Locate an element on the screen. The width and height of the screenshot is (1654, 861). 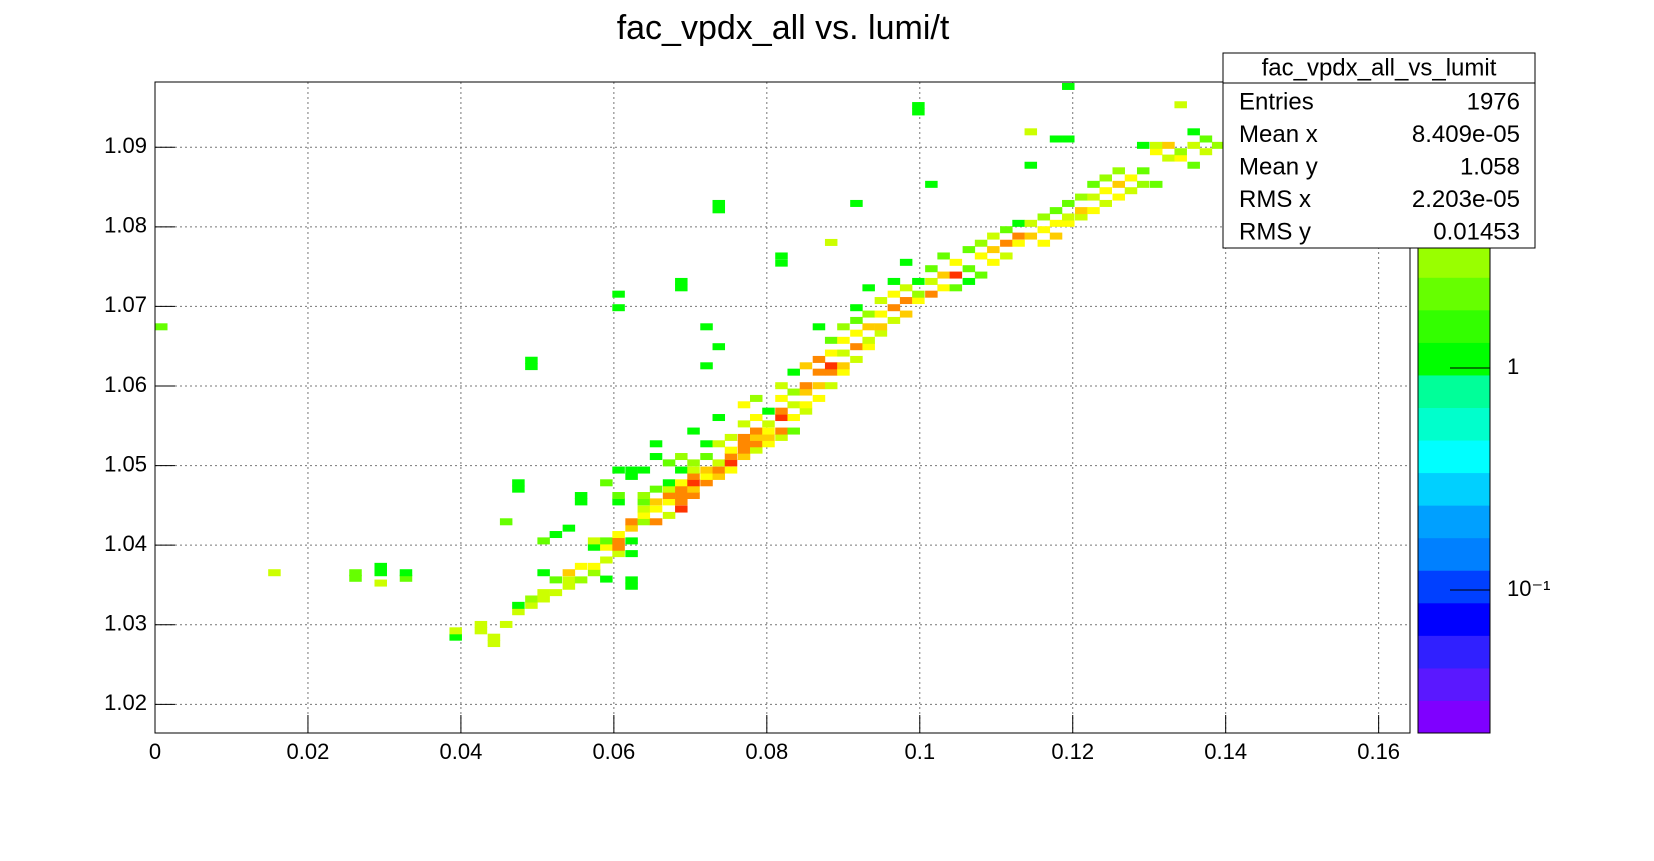
x-tick-label: 0.16 is located at coordinates (1378, 751).